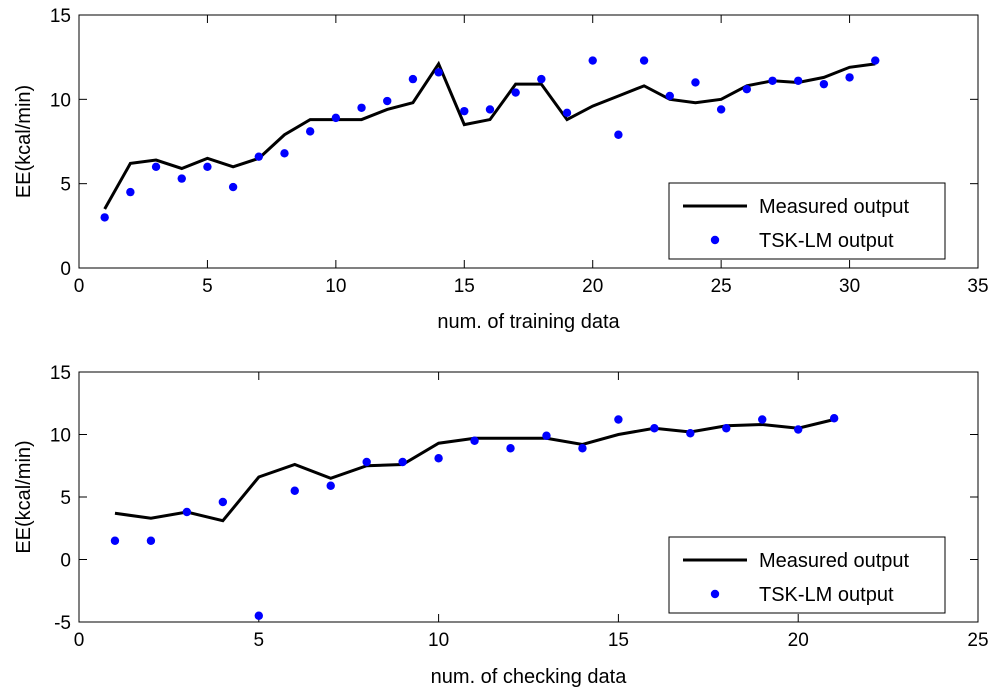 The image size is (1000, 689). What do you see at coordinates (528, 322) in the screenshot?
I see `x-axis-label: num. of training data` at bounding box center [528, 322].